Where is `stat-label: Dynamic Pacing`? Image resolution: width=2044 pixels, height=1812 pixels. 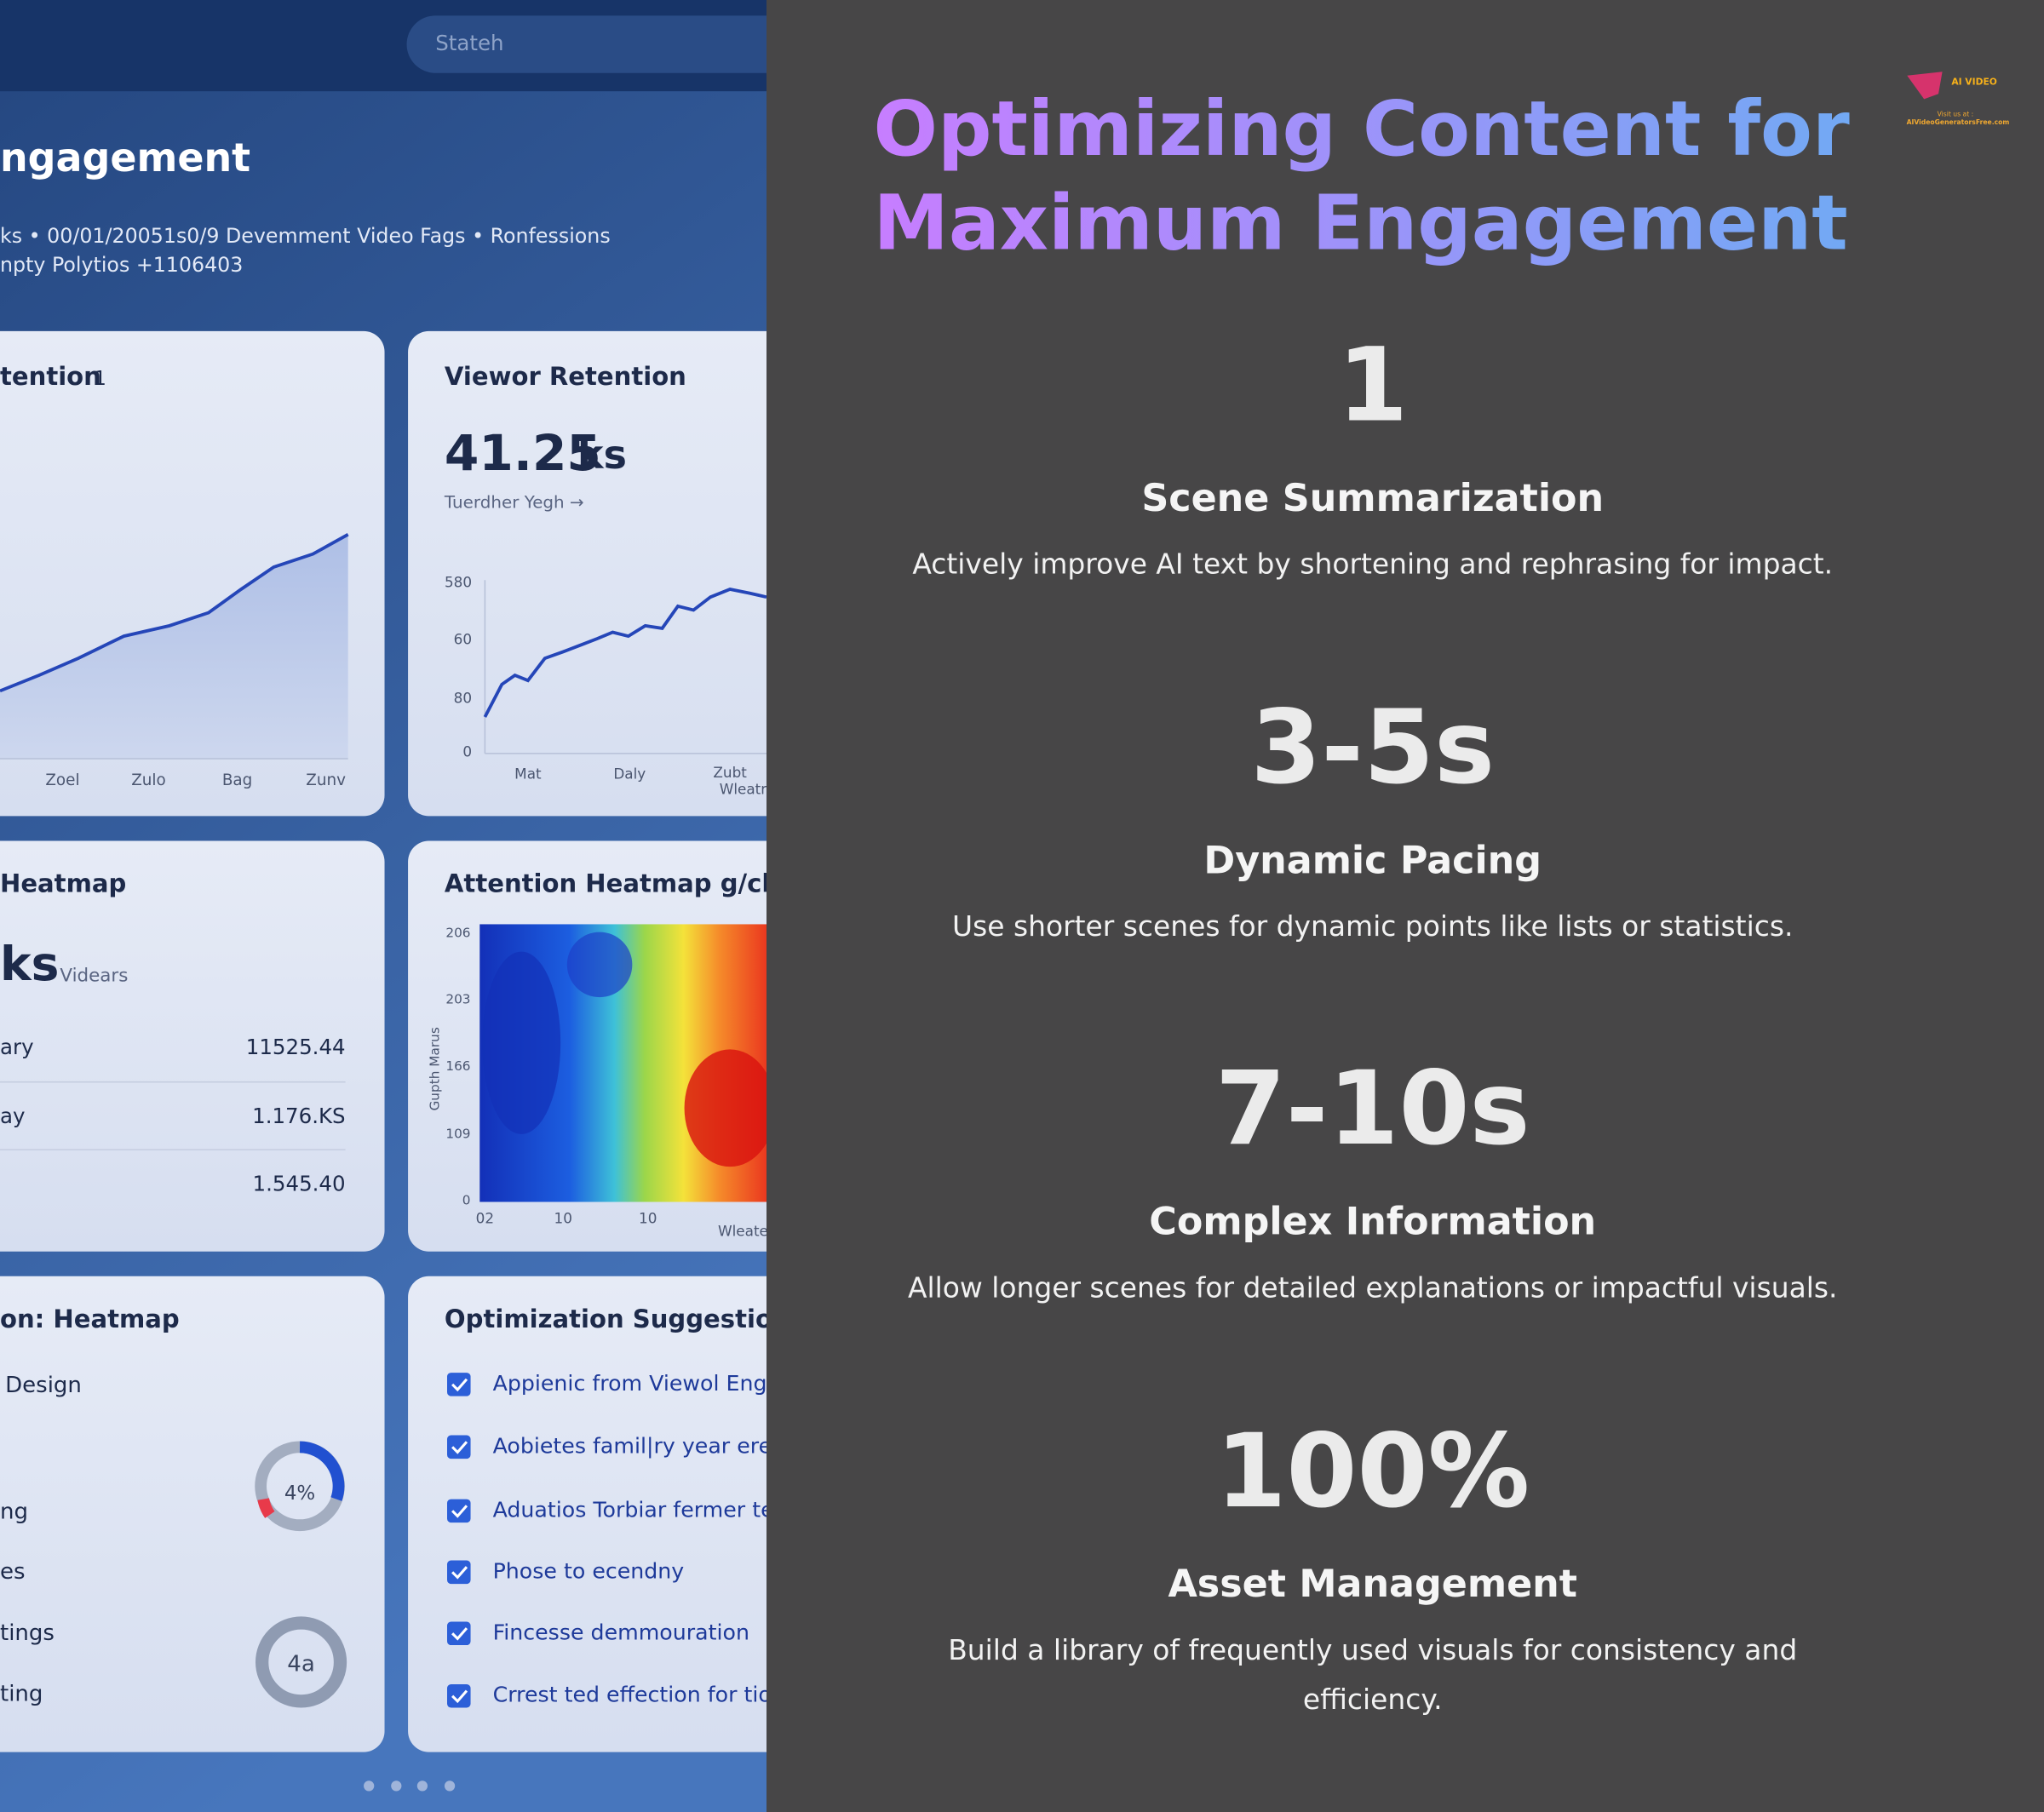
stat-label: Dynamic Pacing is located at coordinates (1372, 860).